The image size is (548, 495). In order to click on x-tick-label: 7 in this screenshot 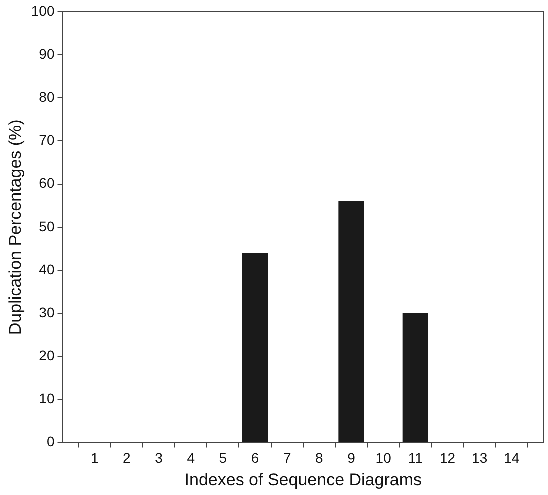, I will do `click(287, 458)`.